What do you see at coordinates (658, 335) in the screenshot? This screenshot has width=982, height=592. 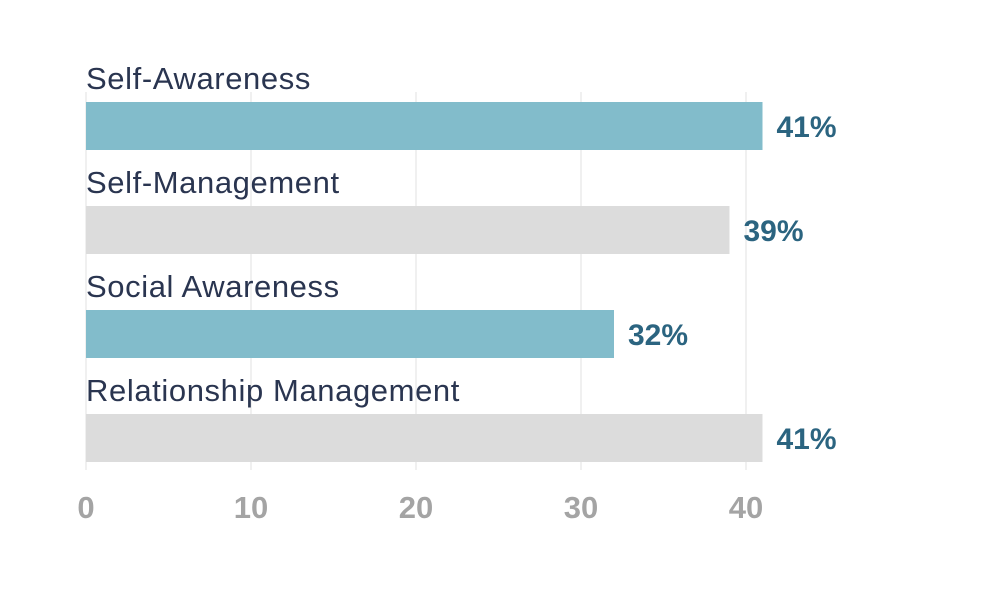 I see `value-label: 32%` at bounding box center [658, 335].